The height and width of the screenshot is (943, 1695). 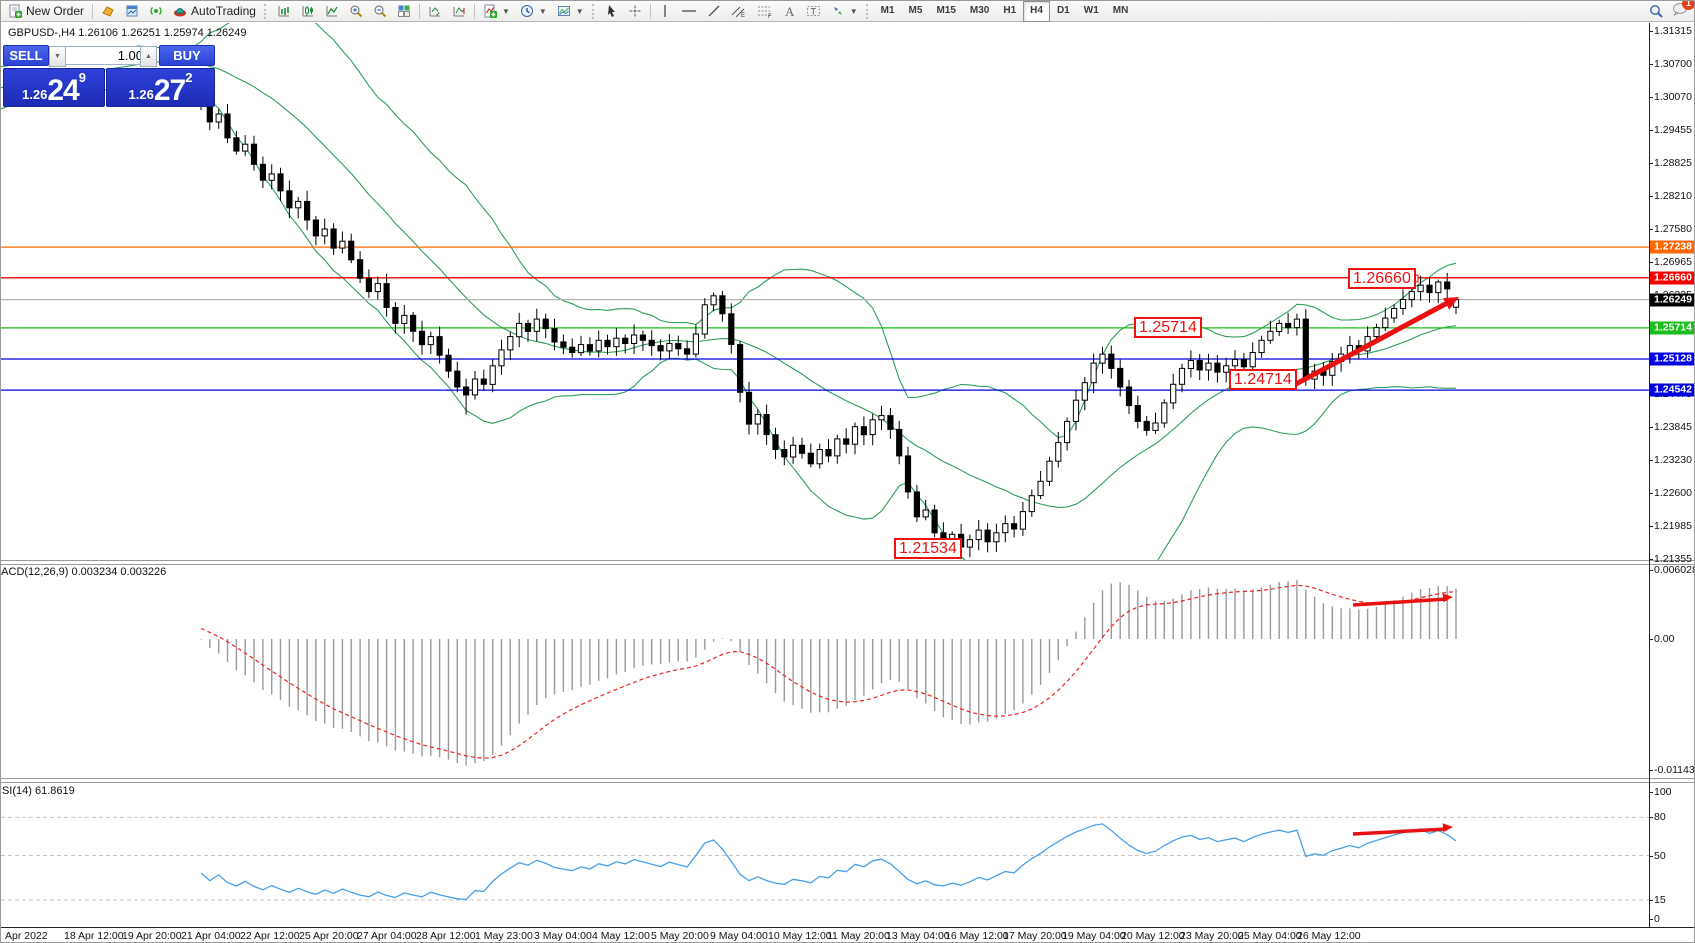 I want to click on zoom-in-button, so click(x=356, y=11).